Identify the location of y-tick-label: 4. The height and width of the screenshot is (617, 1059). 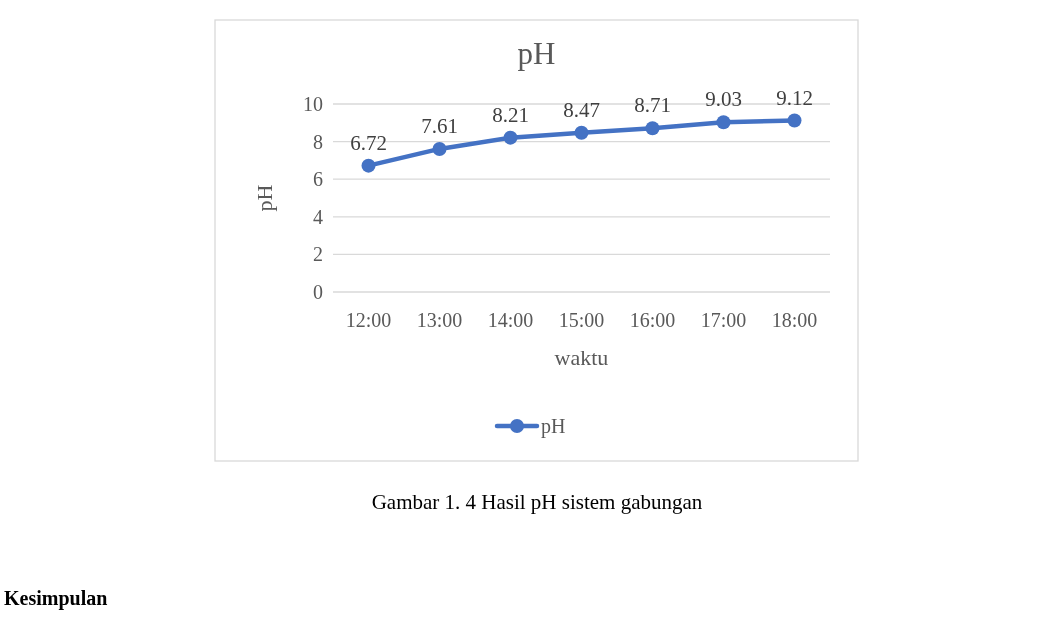
(318, 216).